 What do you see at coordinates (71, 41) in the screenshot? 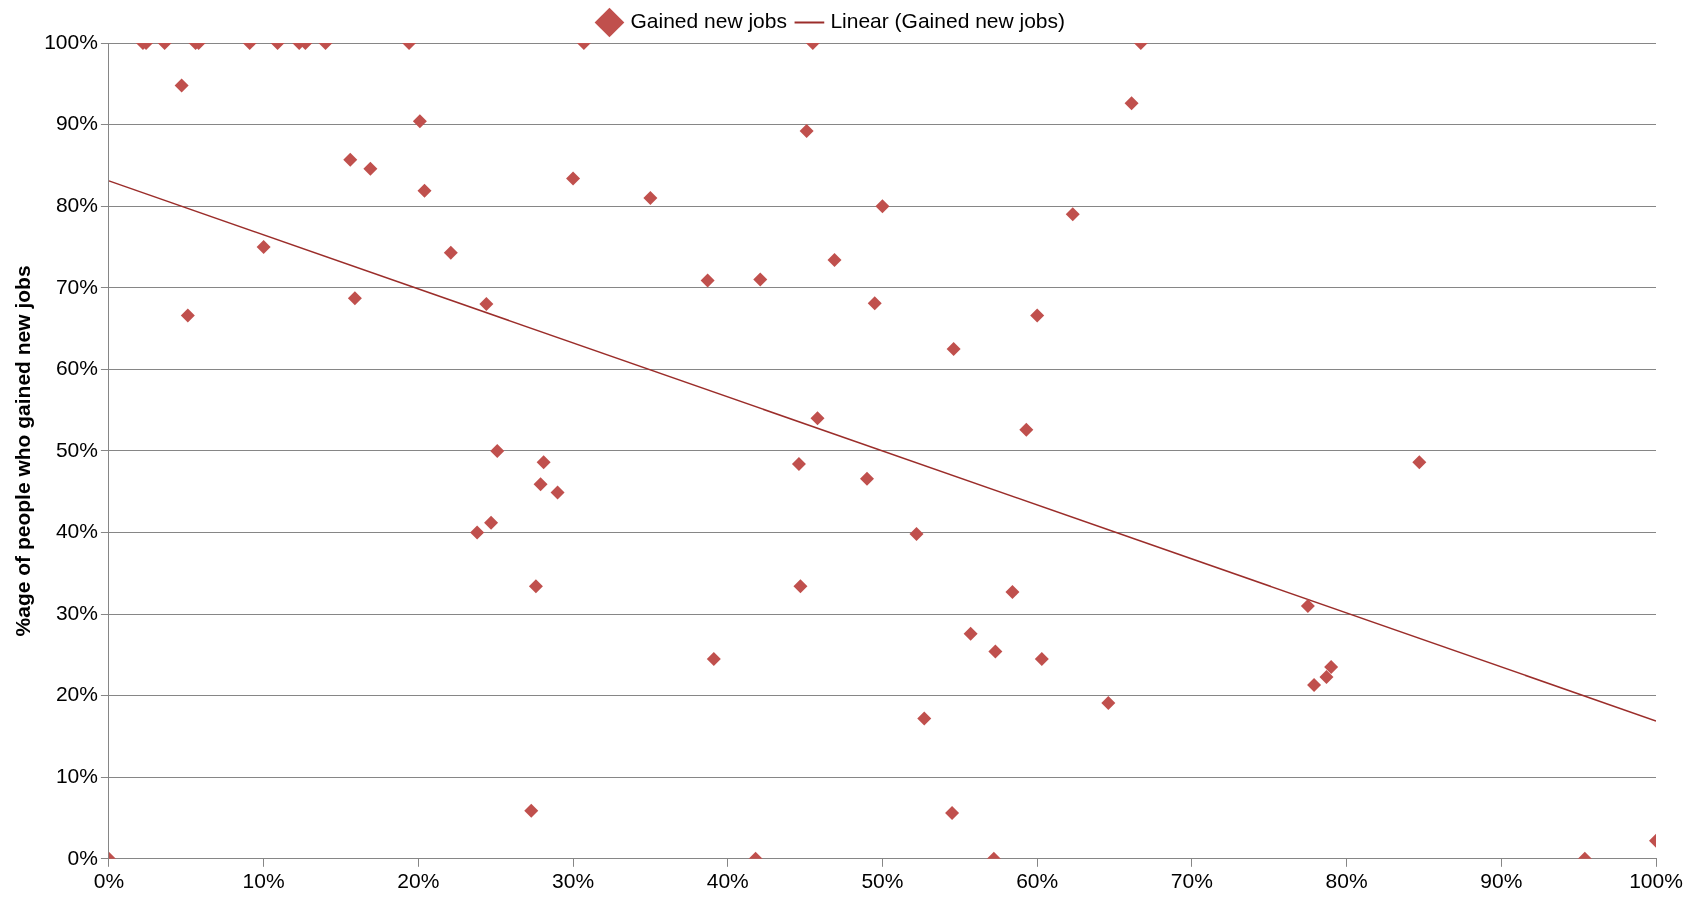
I see `y-tick-label: 100%` at bounding box center [71, 41].